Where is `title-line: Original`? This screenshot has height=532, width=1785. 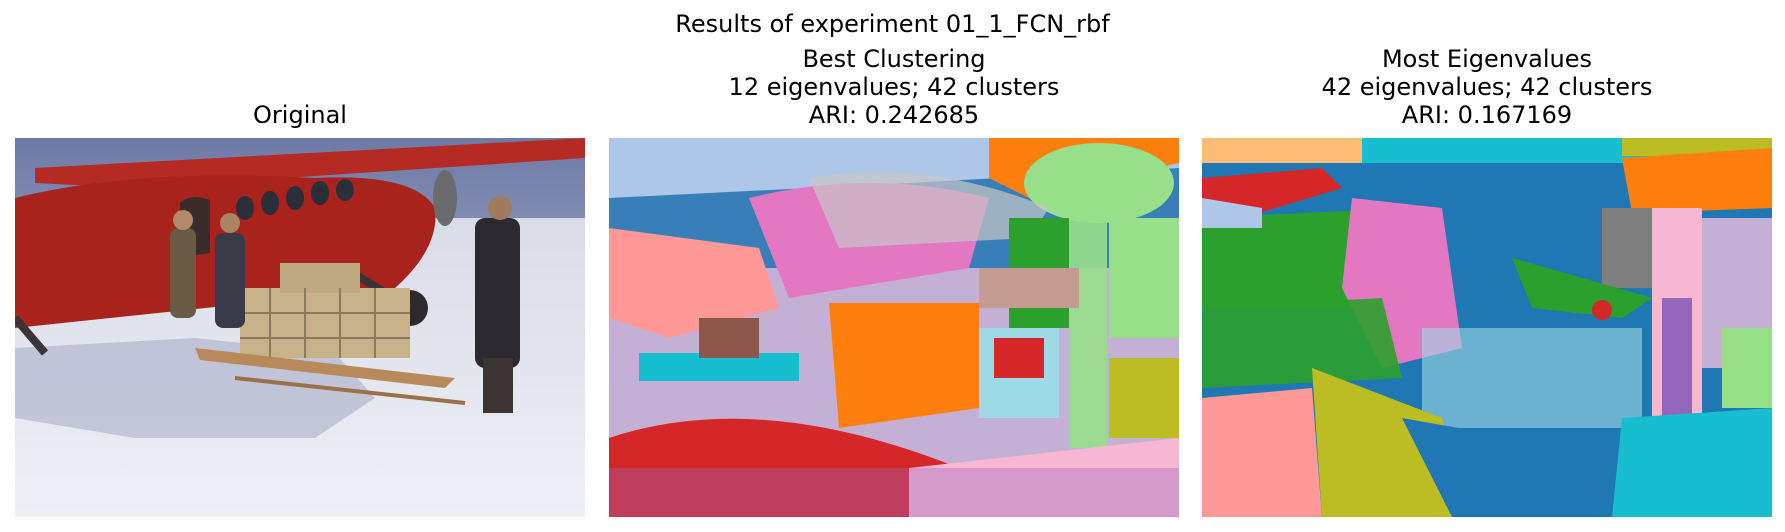 title-line: Original is located at coordinates (300, 115).